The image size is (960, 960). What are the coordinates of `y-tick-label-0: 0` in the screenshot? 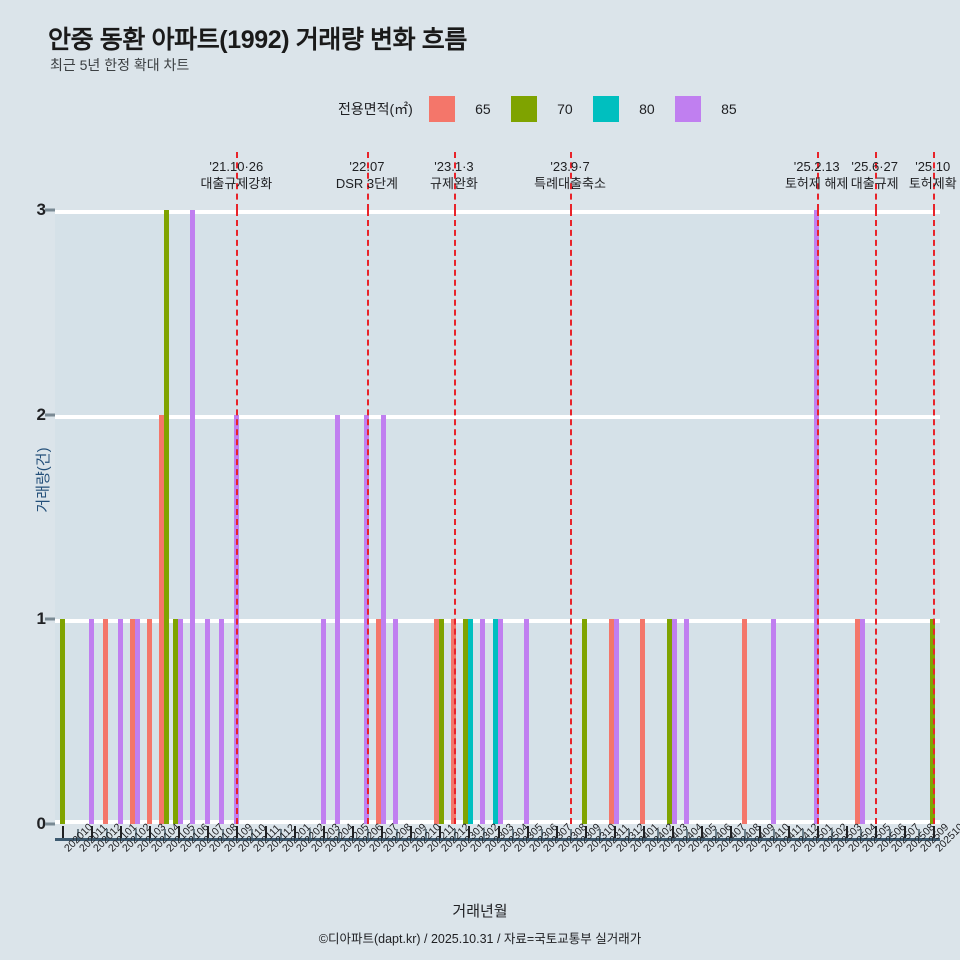 It's located at (41, 823).